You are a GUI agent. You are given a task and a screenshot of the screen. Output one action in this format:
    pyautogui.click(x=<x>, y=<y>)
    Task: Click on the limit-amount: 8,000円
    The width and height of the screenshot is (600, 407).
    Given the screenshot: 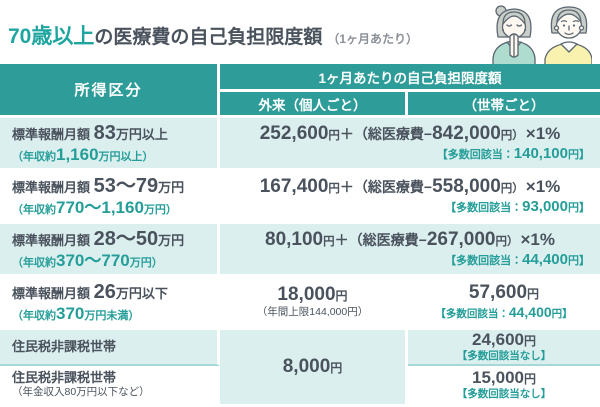 What is the action you would take?
    pyautogui.click(x=312, y=366)
    